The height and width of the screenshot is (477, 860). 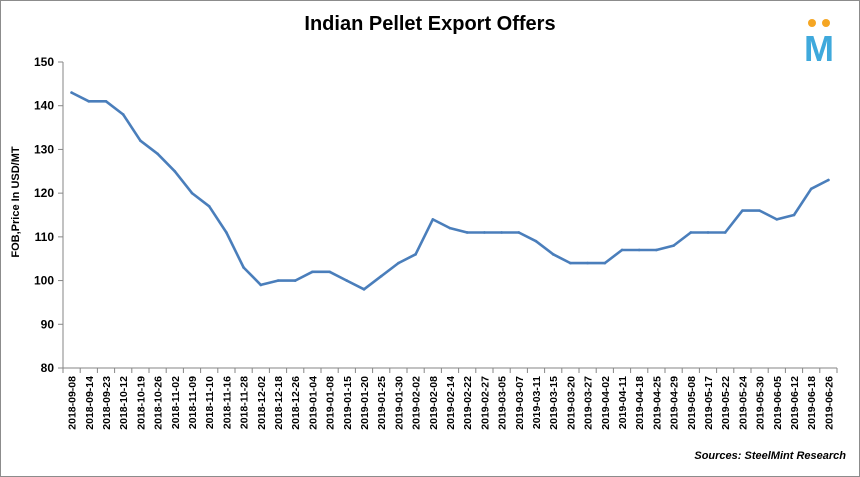 I want to click on x-tick-label: 2019-05-30, so click(x=761, y=403).